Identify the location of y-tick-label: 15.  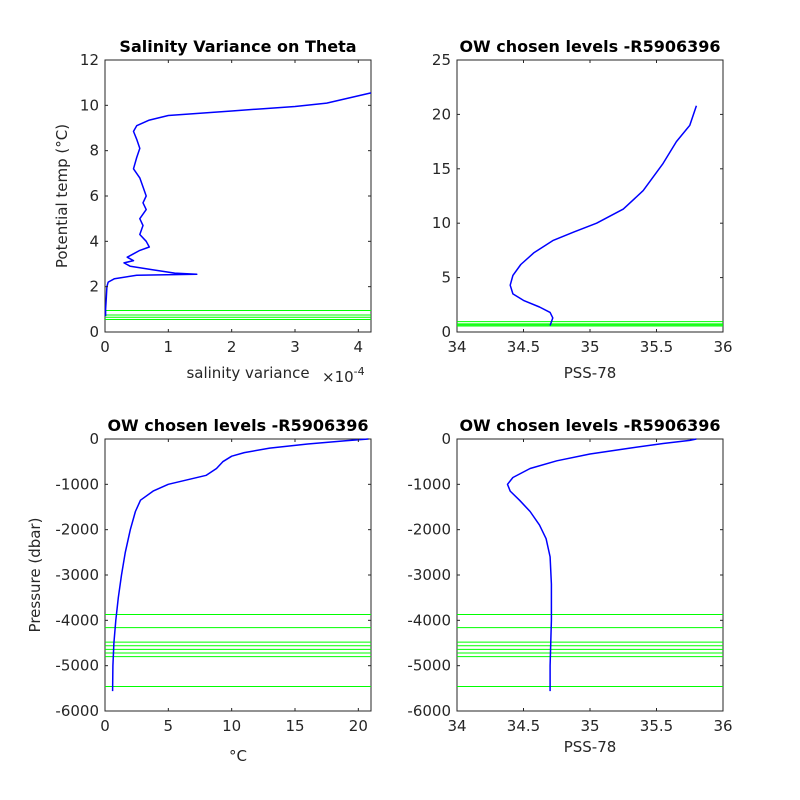
(441, 169).